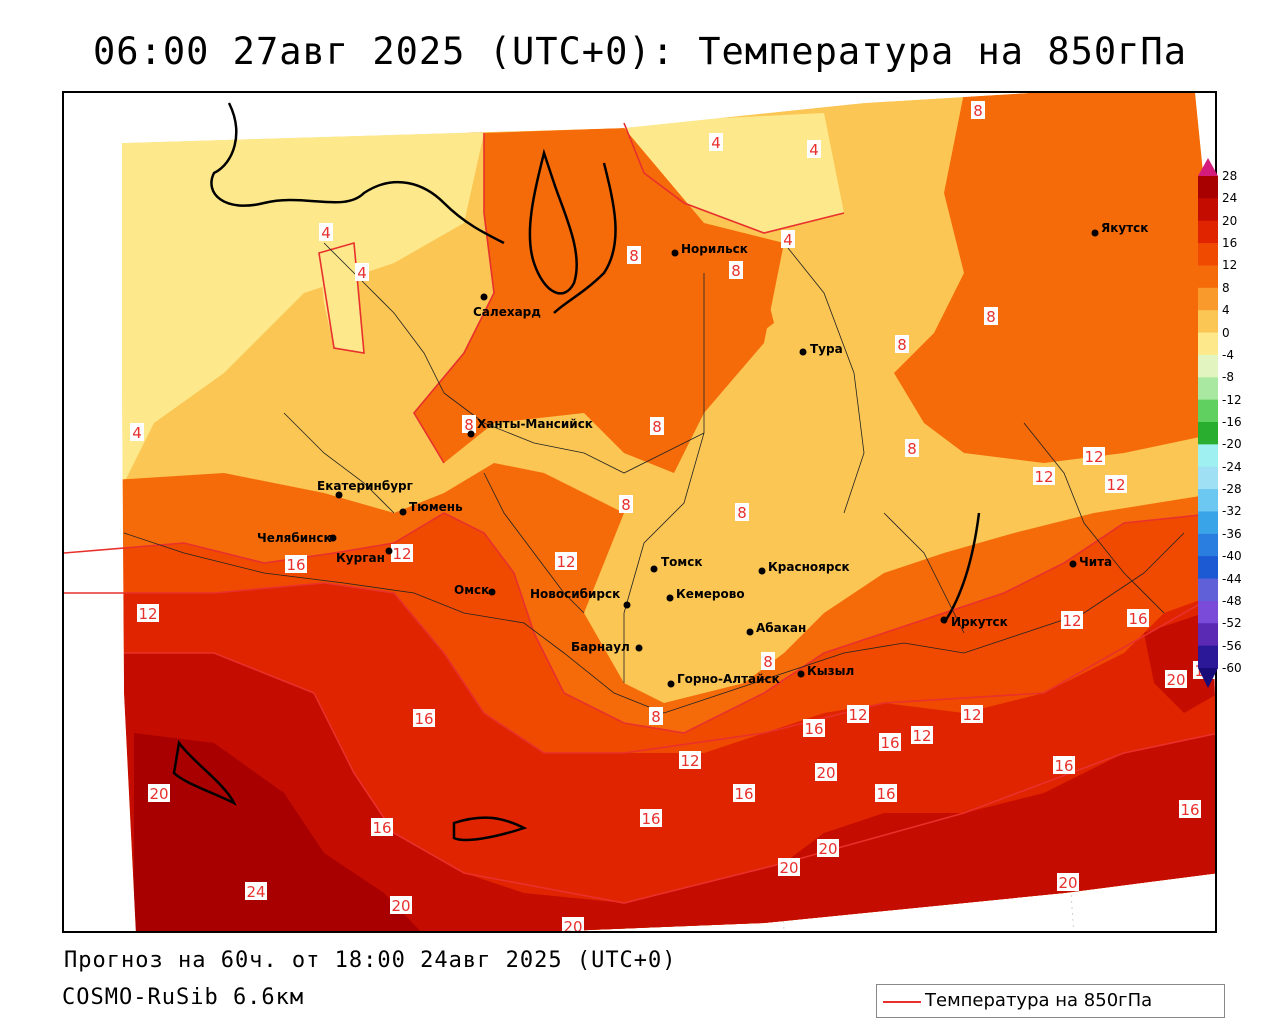 Image resolution: width=1280 pixels, height=1024 pixels. Describe the element at coordinates (535, 424) in the screenshot. I see `city-label-khanty-mansiysk: Ханты-Мансийск` at that location.